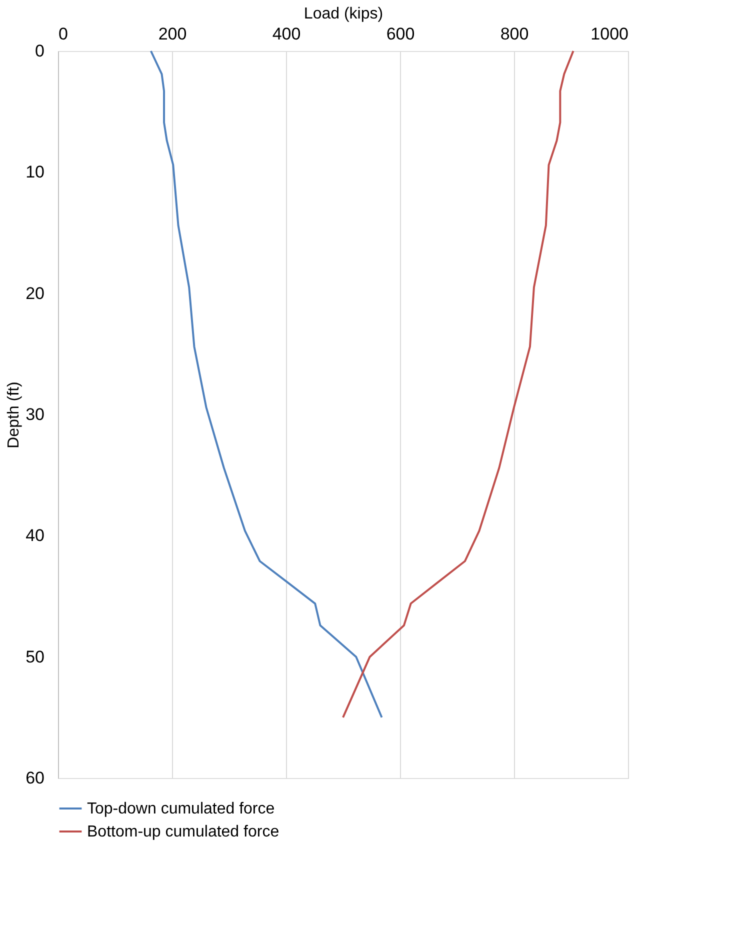  I want to click on y-tick-label: 10, so click(35, 172).